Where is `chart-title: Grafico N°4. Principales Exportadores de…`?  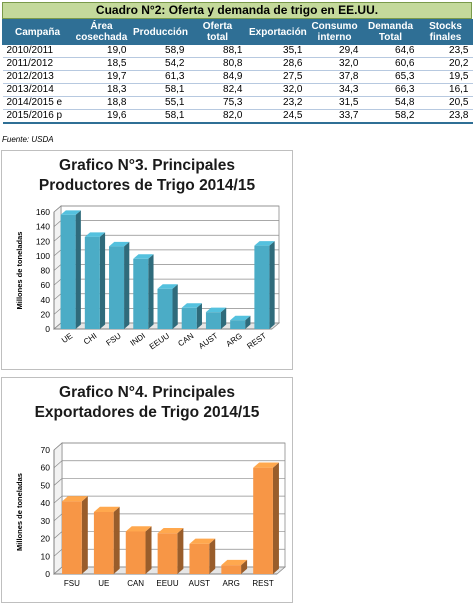
chart-title: Grafico N°4. Principales Exportadores de… is located at coordinates (147, 403).